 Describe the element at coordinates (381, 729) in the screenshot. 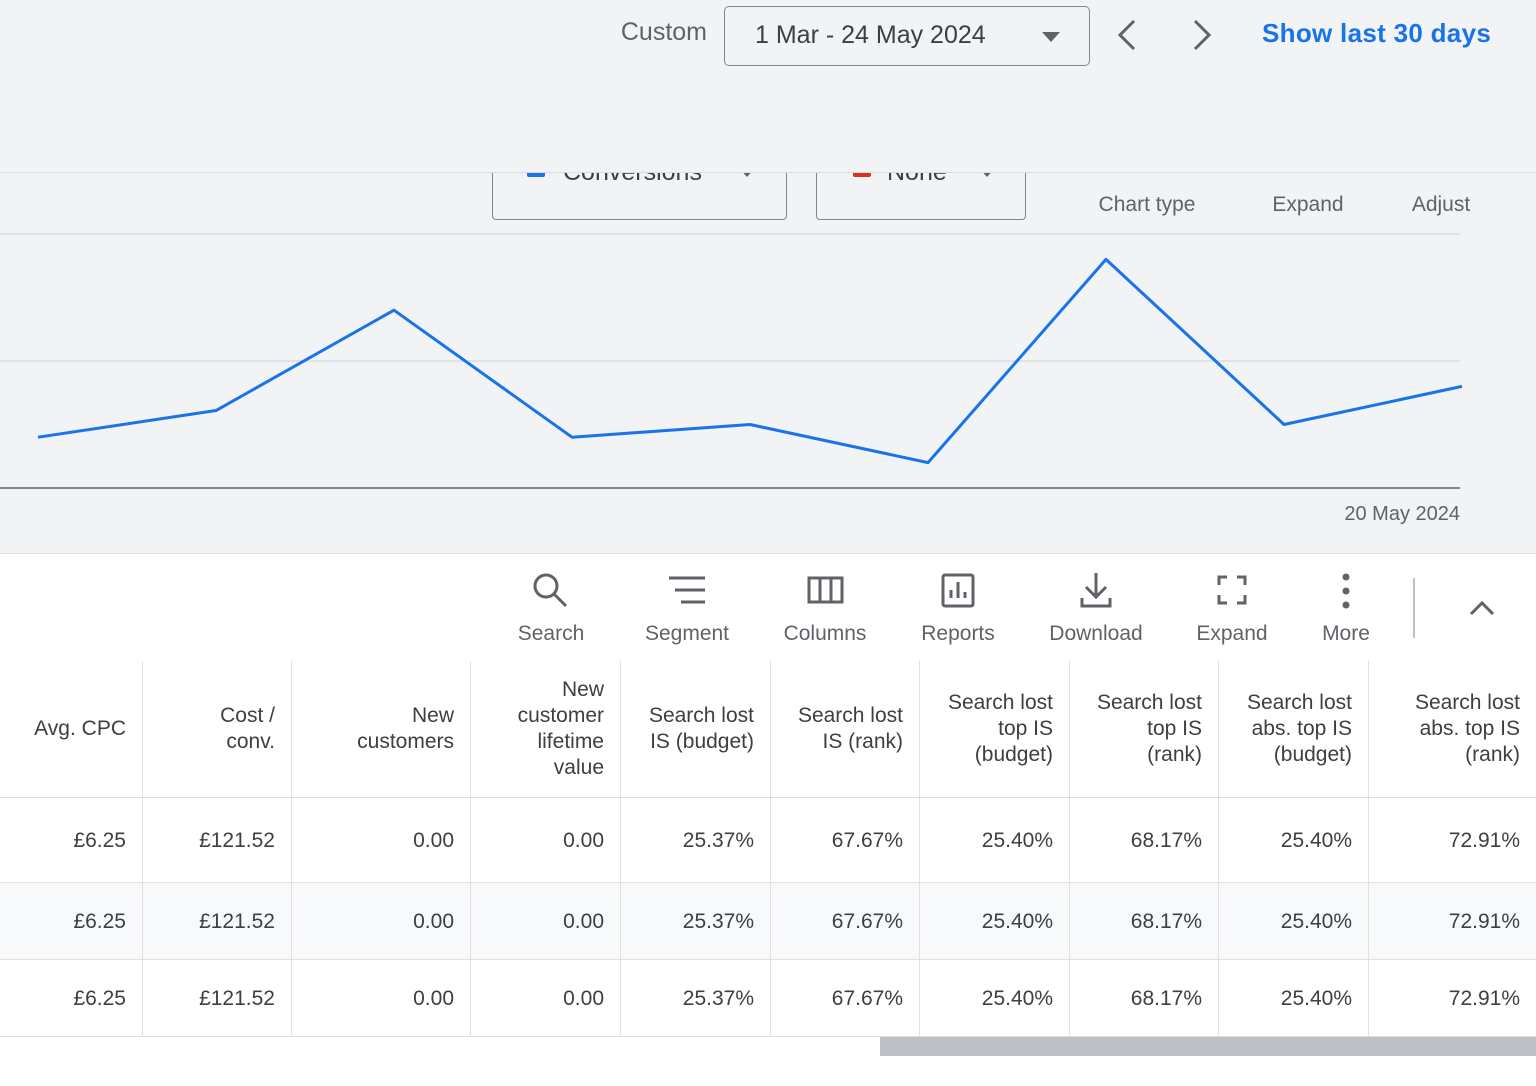

I see `column-header: New customers` at that location.